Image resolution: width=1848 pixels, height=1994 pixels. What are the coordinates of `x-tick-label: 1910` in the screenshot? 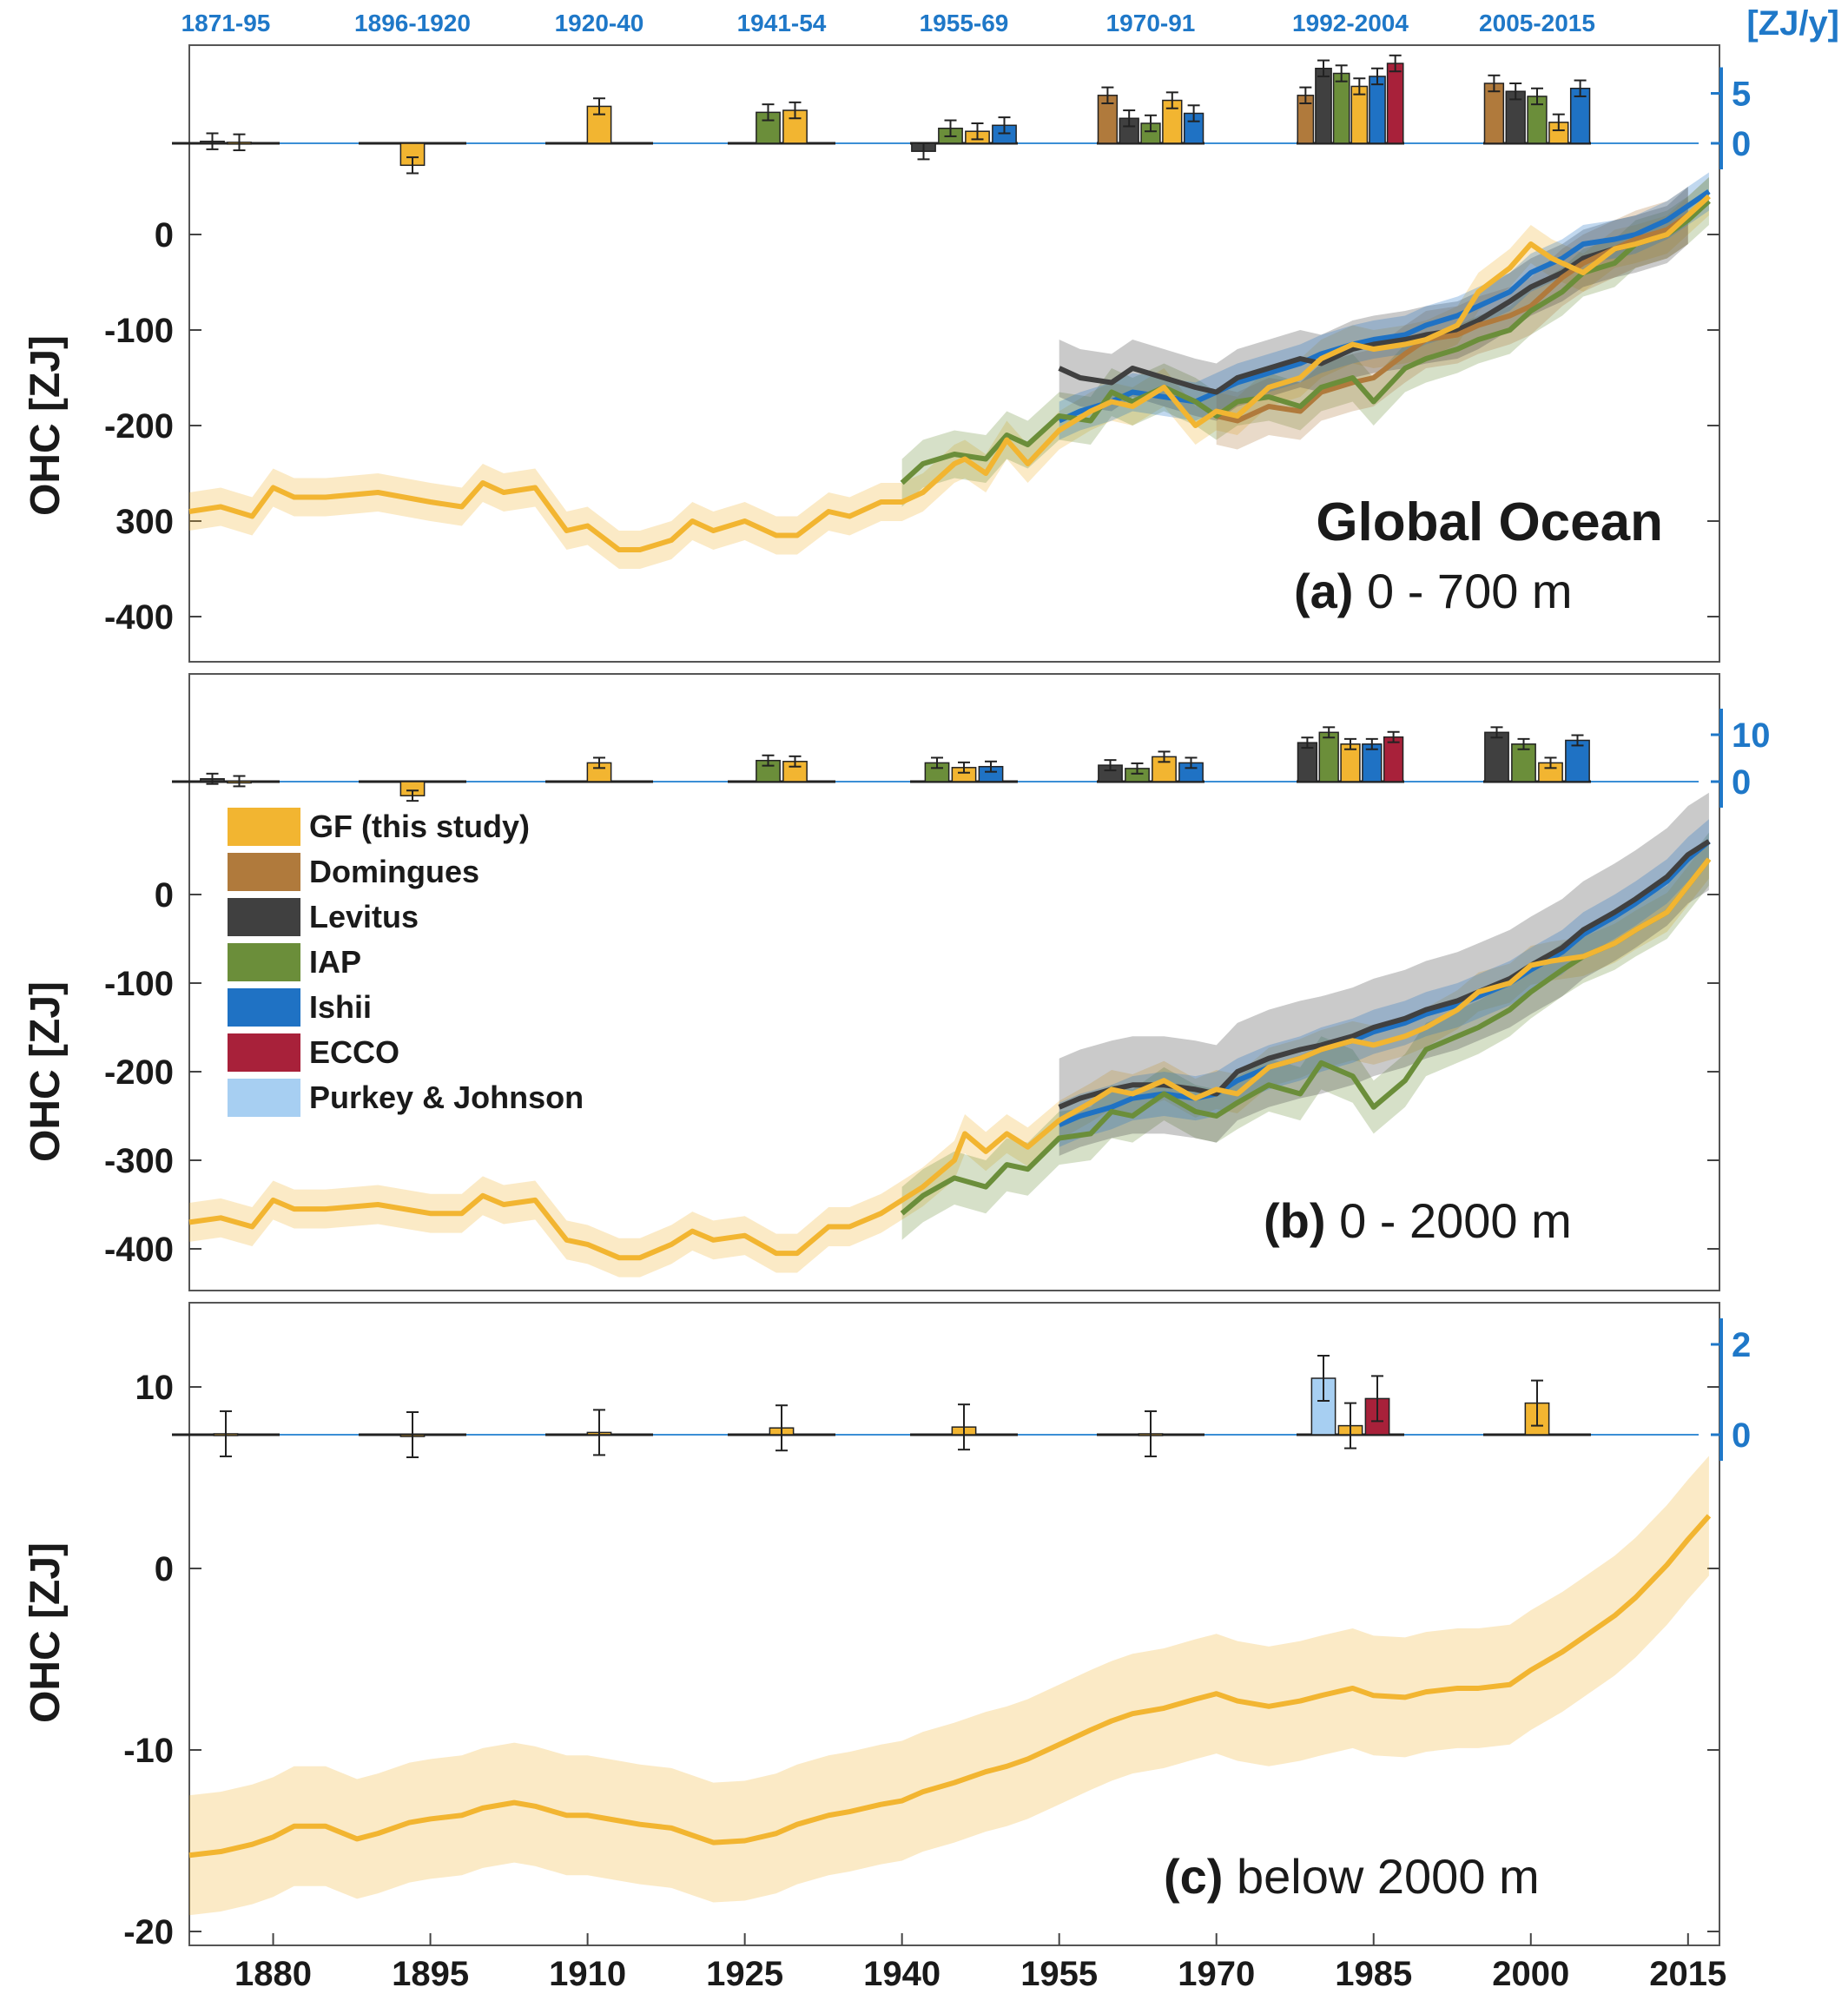 It's located at (588, 1974).